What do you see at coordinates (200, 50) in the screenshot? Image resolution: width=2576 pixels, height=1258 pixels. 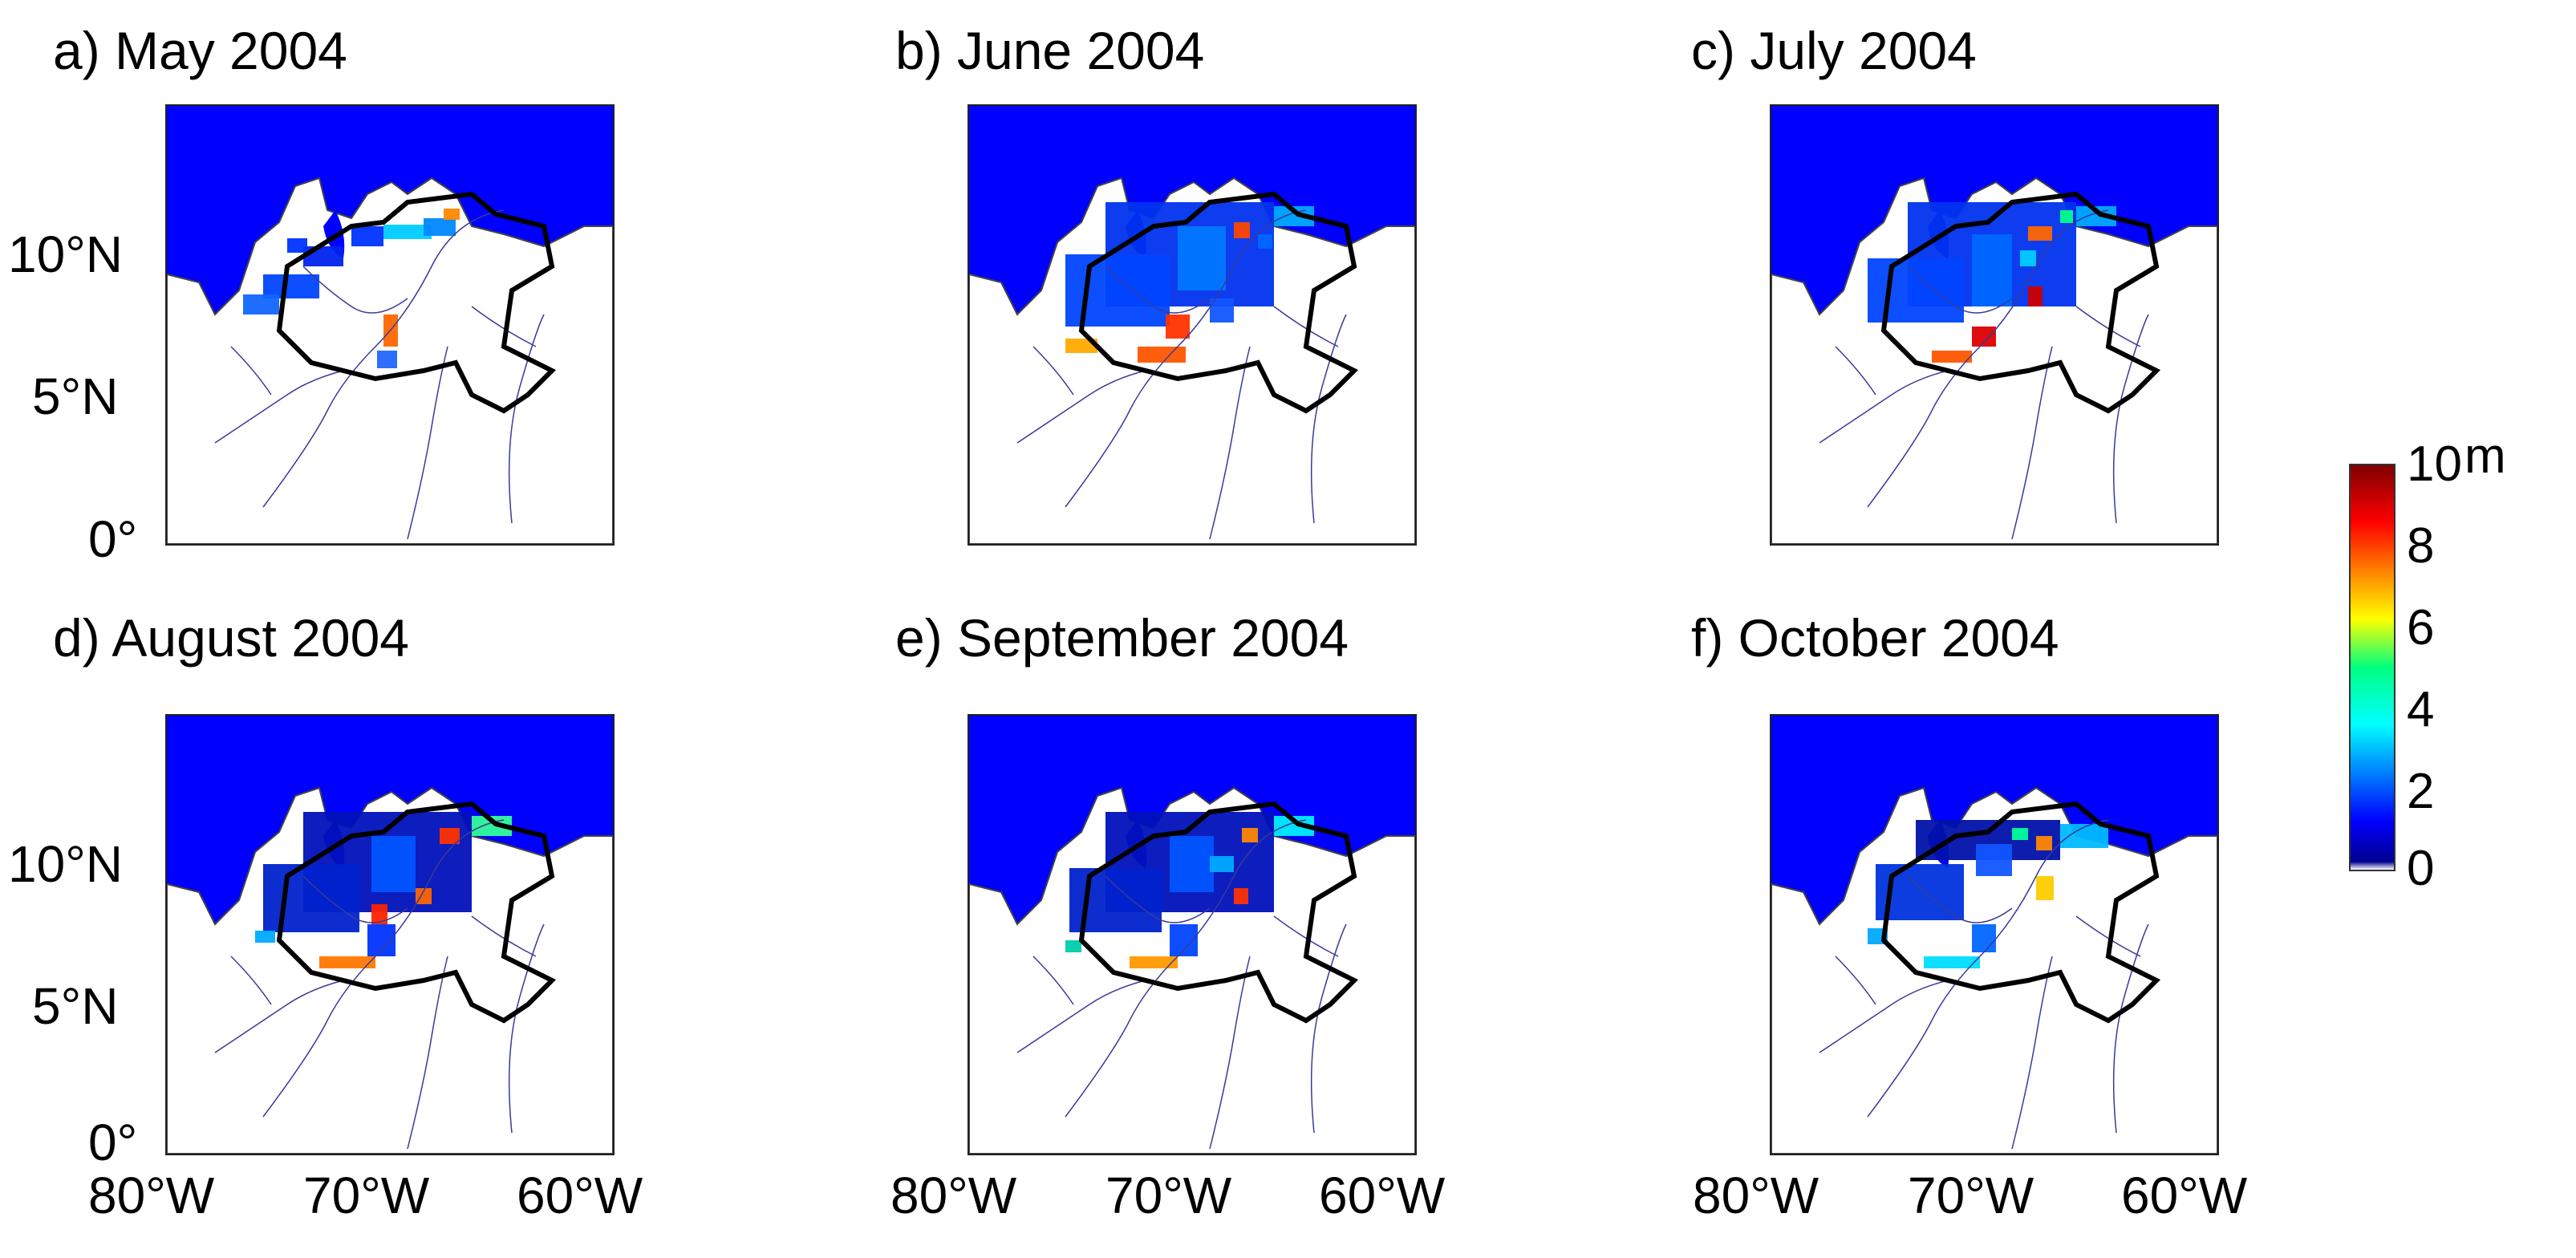 I see `panel-a-title: a) May 2004` at bounding box center [200, 50].